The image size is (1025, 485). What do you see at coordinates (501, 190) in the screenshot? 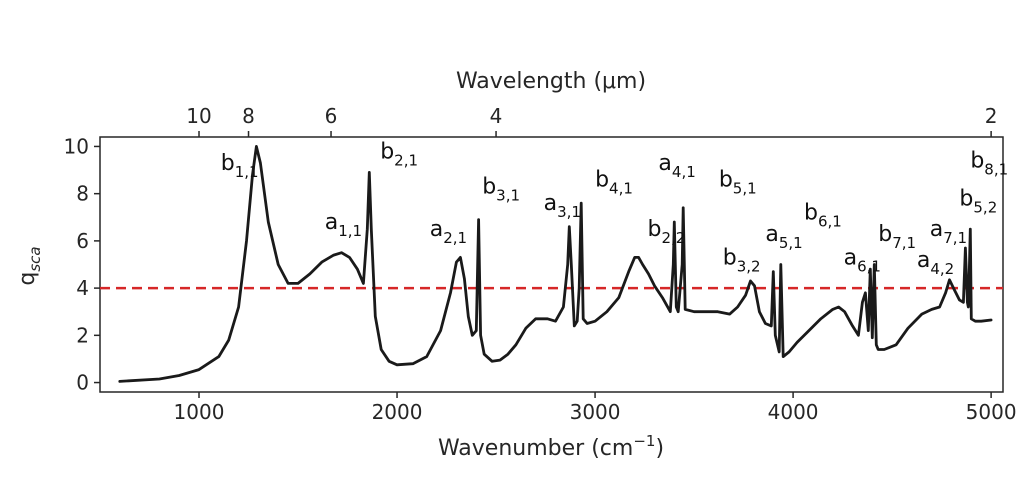
I see `peak-label-b-3-1: b3,1` at bounding box center [501, 190].